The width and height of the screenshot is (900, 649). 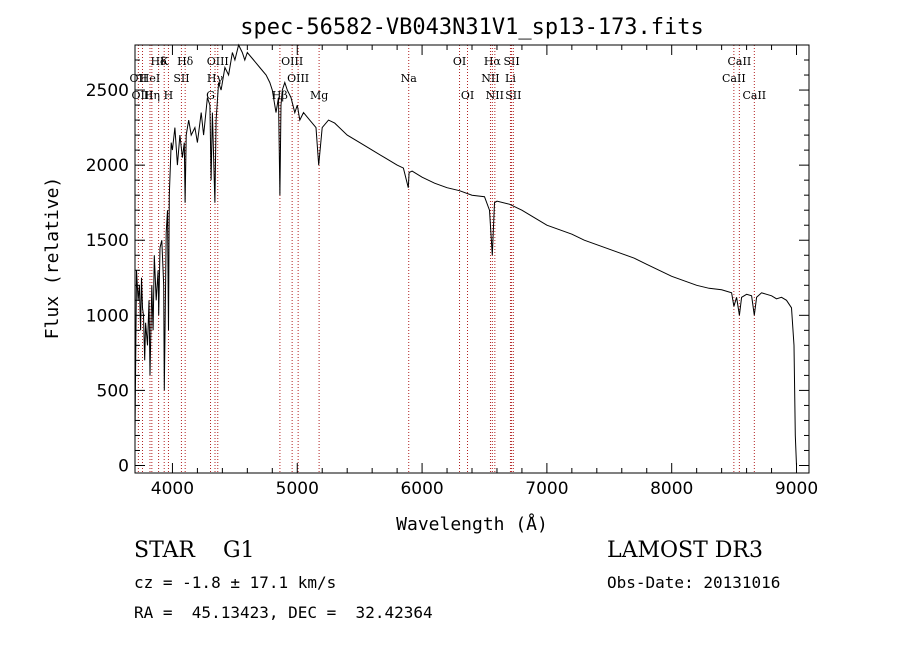 What do you see at coordinates (107, 91) in the screenshot?
I see `y-tick-label: 2500` at bounding box center [107, 91].